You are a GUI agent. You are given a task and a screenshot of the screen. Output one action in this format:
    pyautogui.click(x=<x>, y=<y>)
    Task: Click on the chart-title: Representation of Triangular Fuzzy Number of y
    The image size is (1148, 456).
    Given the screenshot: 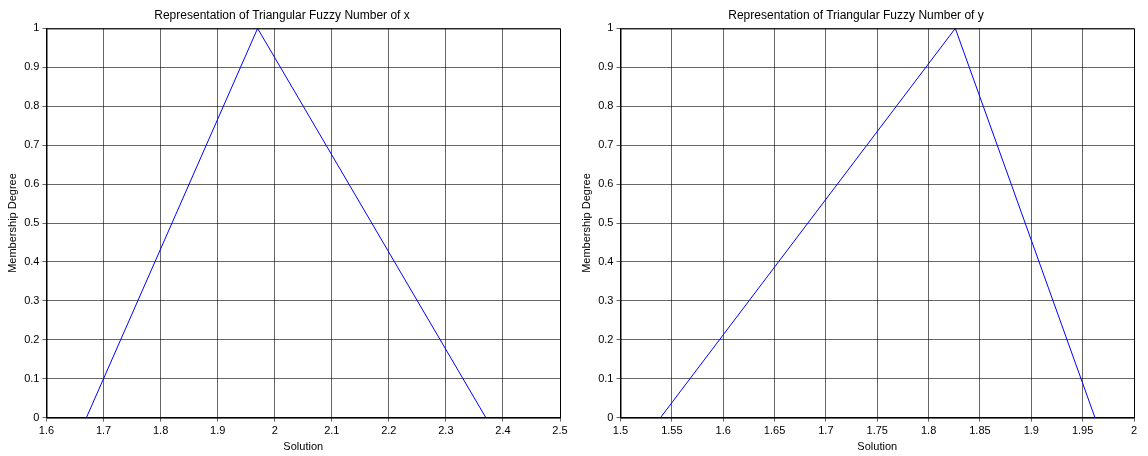 What is the action you would take?
    pyautogui.click(x=856, y=14)
    